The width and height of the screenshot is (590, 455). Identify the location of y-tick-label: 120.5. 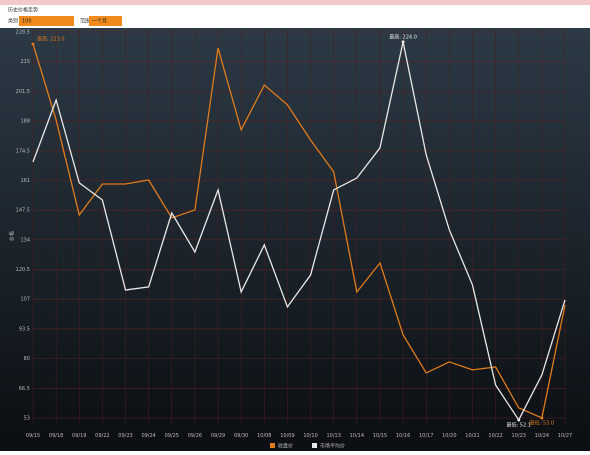
(23, 270).